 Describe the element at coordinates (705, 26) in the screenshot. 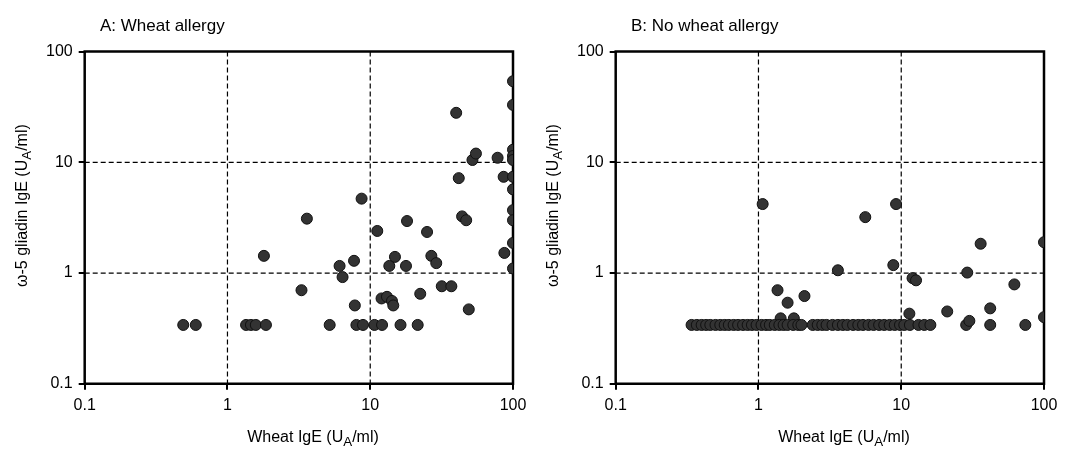

I see `chart-title: B: No wheat allergy` at that location.